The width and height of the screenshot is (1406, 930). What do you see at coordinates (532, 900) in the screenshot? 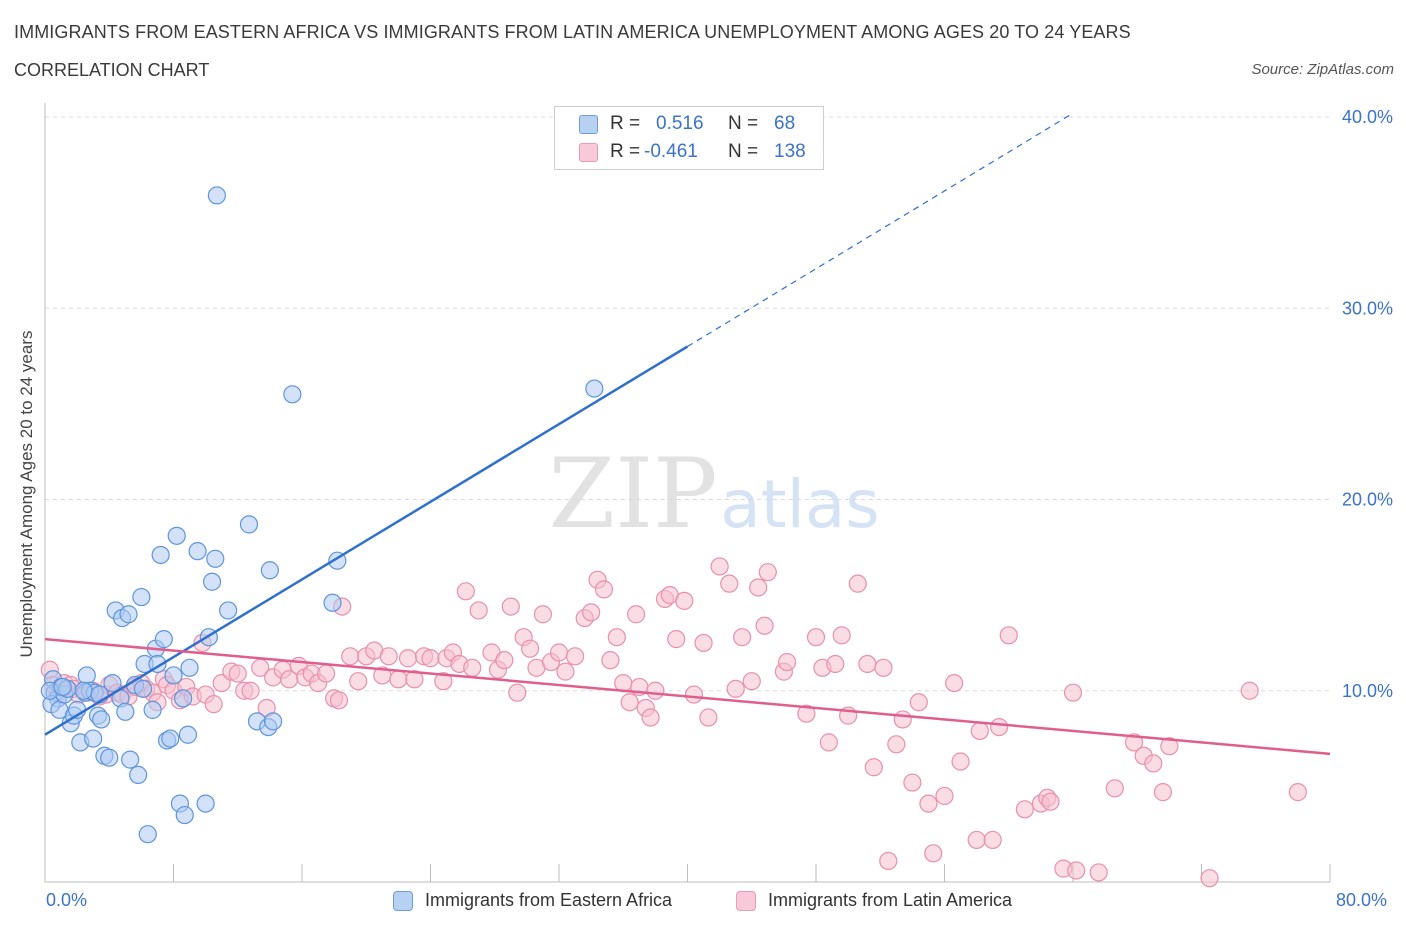
I see `legend-item-eastern-africa: Immigrants from Eastern Africa` at bounding box center [532, 900].